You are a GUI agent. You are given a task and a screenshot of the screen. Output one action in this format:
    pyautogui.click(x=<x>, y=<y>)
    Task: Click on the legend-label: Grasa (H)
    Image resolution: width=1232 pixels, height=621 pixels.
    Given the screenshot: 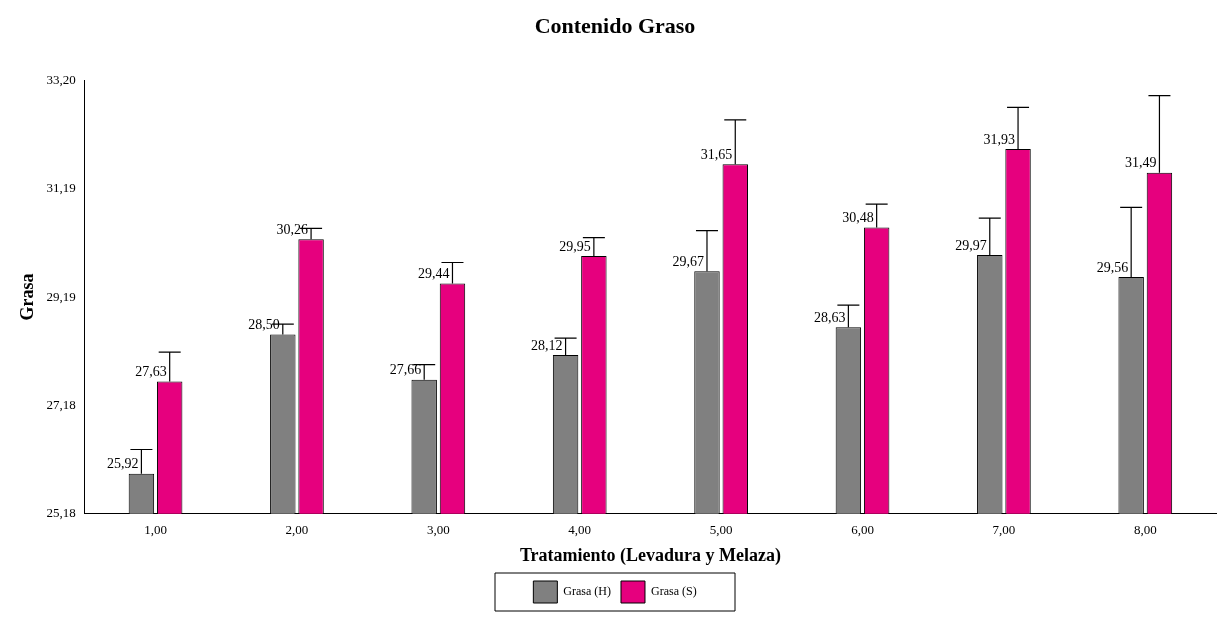 What is the action you would take?
    pyautogui.click(x=587, y=591)
    